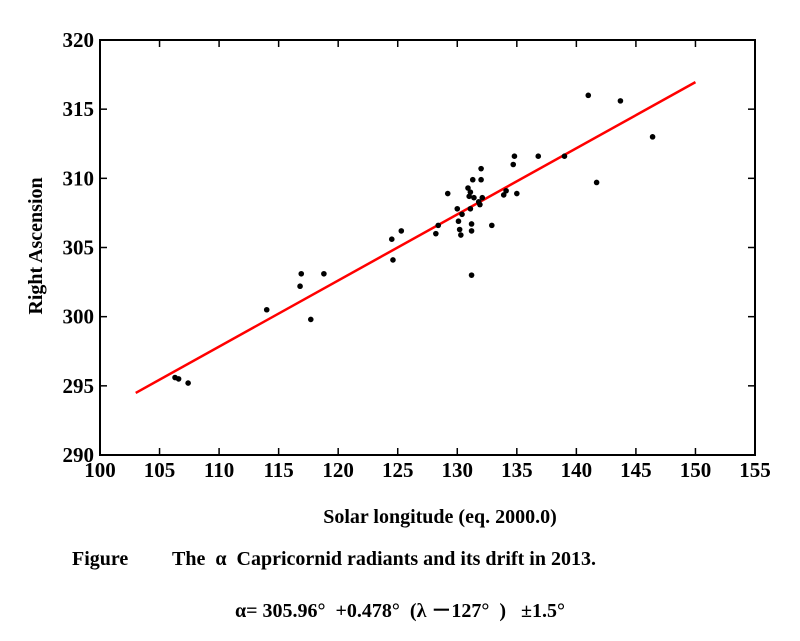  Describe the element at coordinates (79, 40) in the screenshot. I see `y-tick-label: 320` at that location.